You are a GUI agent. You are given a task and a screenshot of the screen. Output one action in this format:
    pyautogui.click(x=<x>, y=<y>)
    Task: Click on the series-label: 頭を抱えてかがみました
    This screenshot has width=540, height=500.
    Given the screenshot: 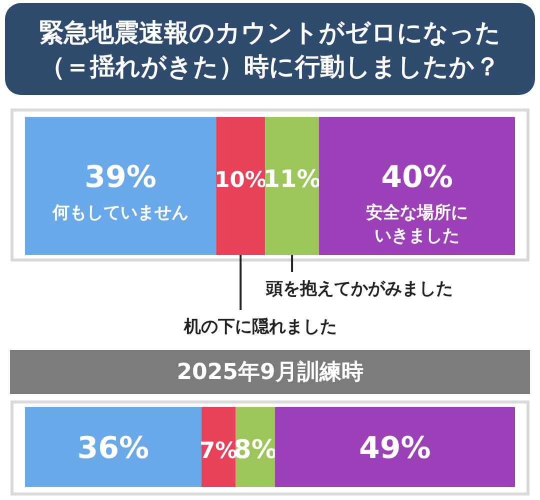 What is the action you would take?
    pyautogui.click(x=359, y=289)
    